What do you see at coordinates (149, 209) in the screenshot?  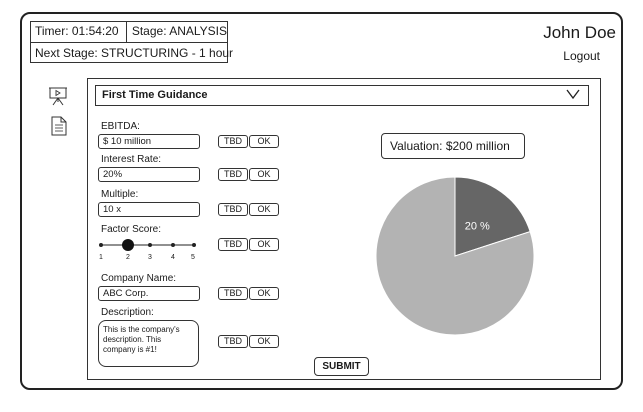 I see `multiple-input: 10 x` at bounding box center [149, 209].